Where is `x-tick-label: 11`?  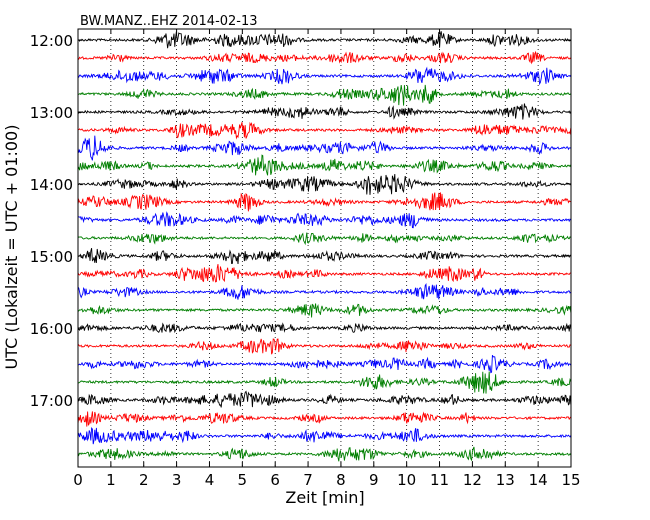 x-tick-label: 11 is located at coordinates (439, 480).